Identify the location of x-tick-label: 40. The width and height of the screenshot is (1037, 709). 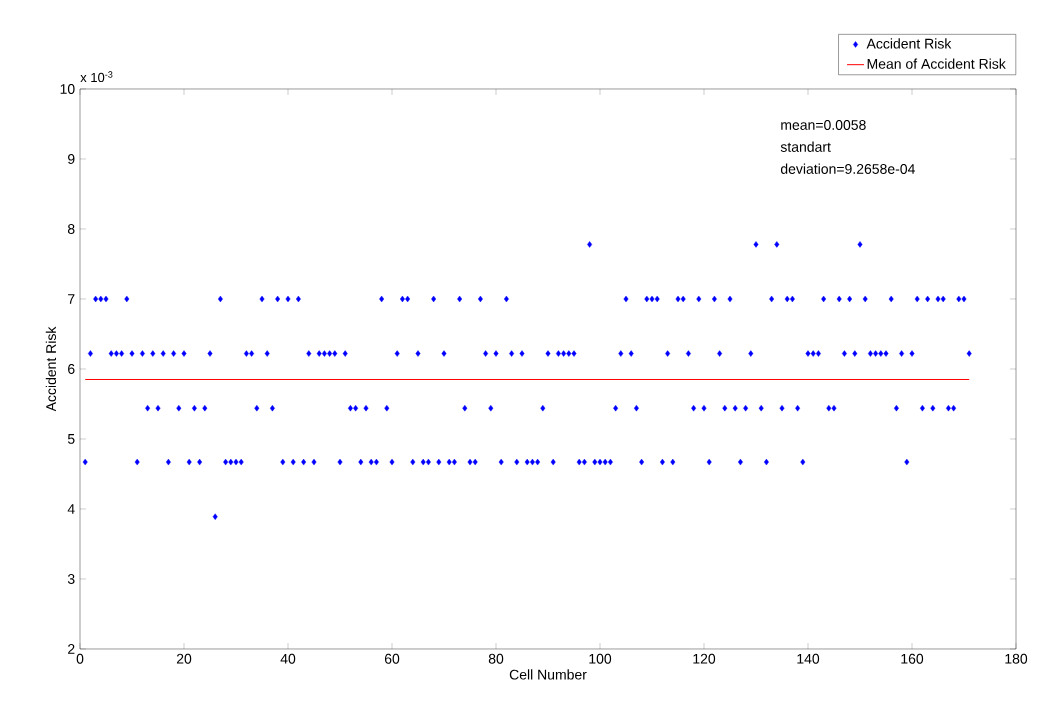
(288, 658).